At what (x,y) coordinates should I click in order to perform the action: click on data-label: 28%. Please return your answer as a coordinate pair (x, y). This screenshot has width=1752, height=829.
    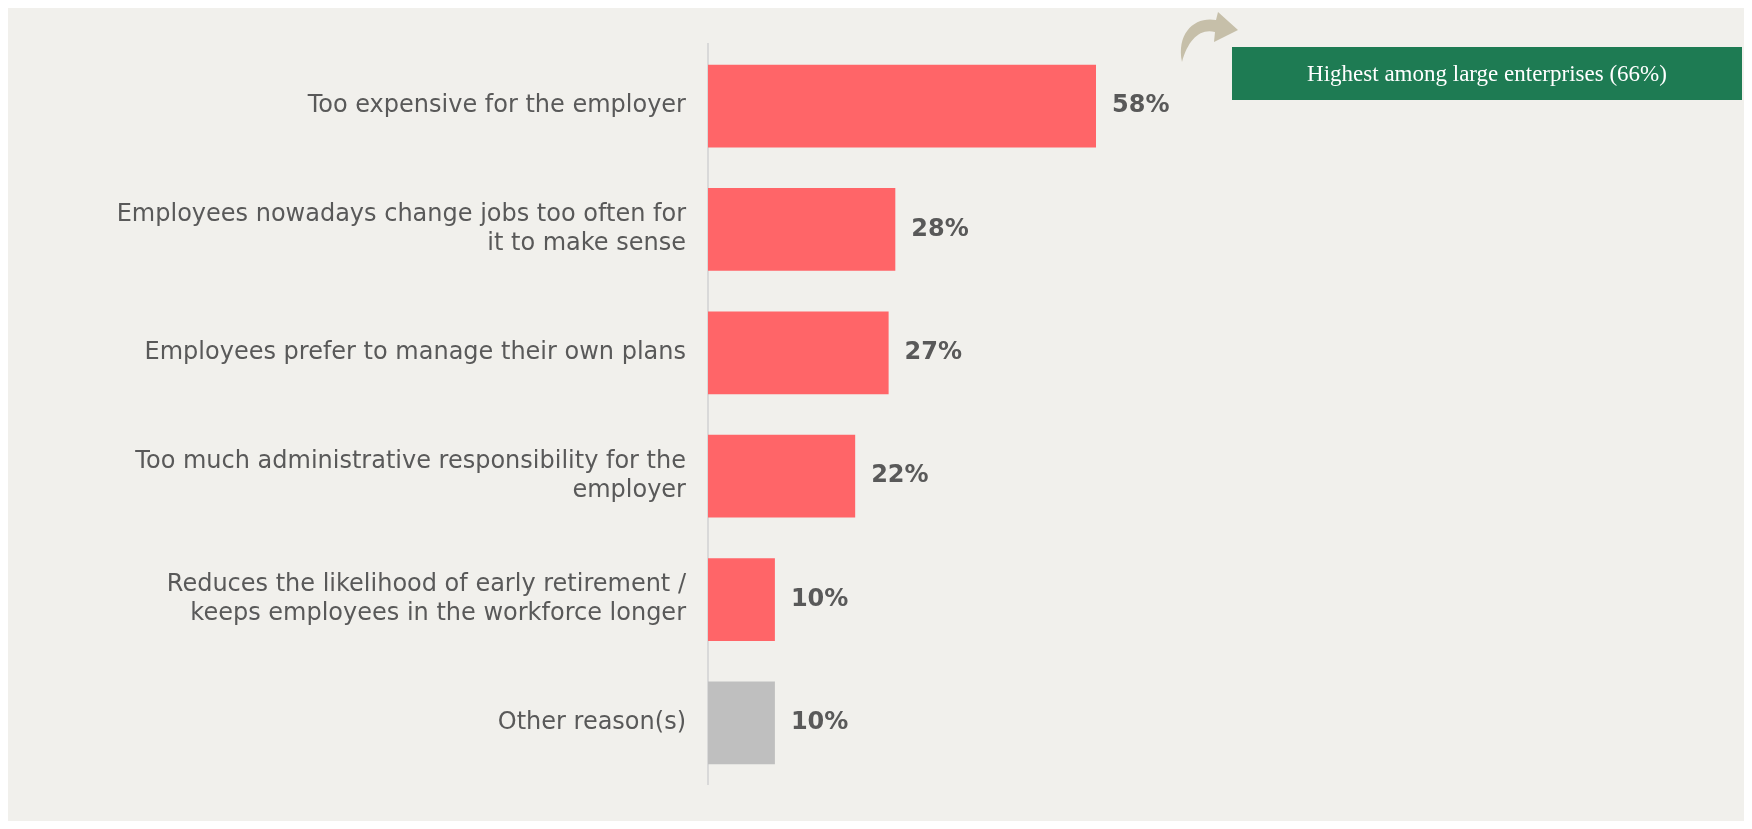
    Looking at the image, I should click on (940, 227).